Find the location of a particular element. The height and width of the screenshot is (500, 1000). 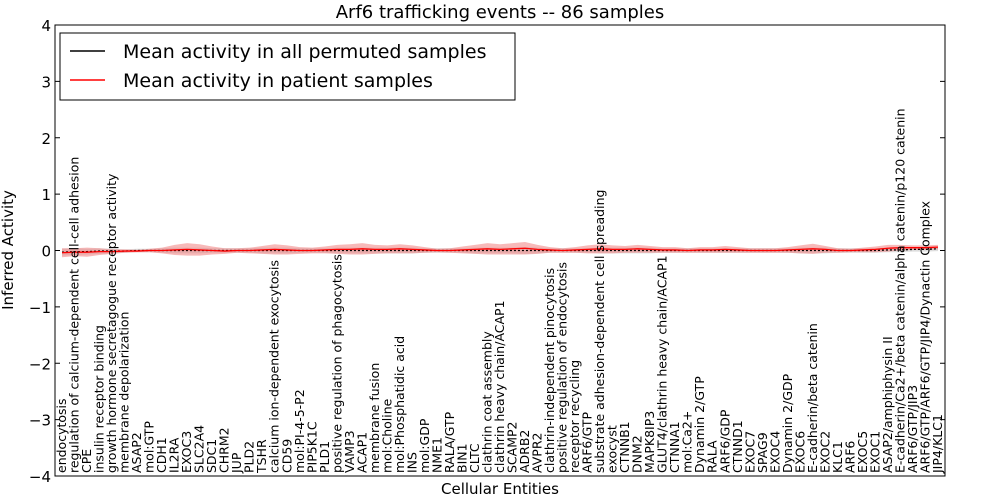

x-category-label: JUP is located at coordinates (236, 463).